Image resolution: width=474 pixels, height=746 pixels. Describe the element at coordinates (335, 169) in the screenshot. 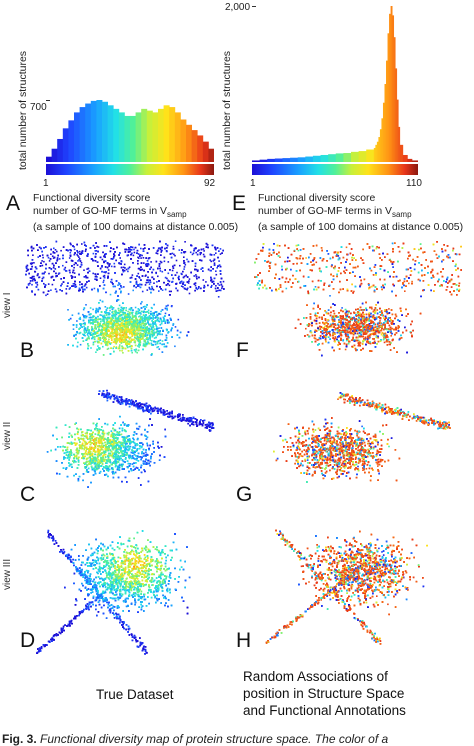

I see `colorbar-e` at that location.